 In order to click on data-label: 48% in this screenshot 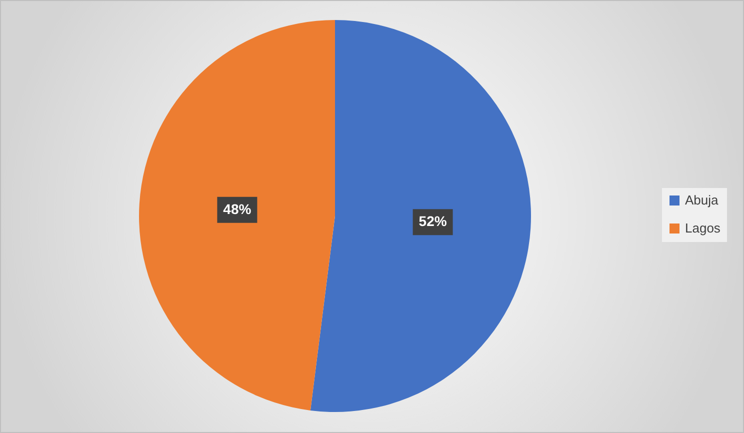, I will do `click(237, 208)`.